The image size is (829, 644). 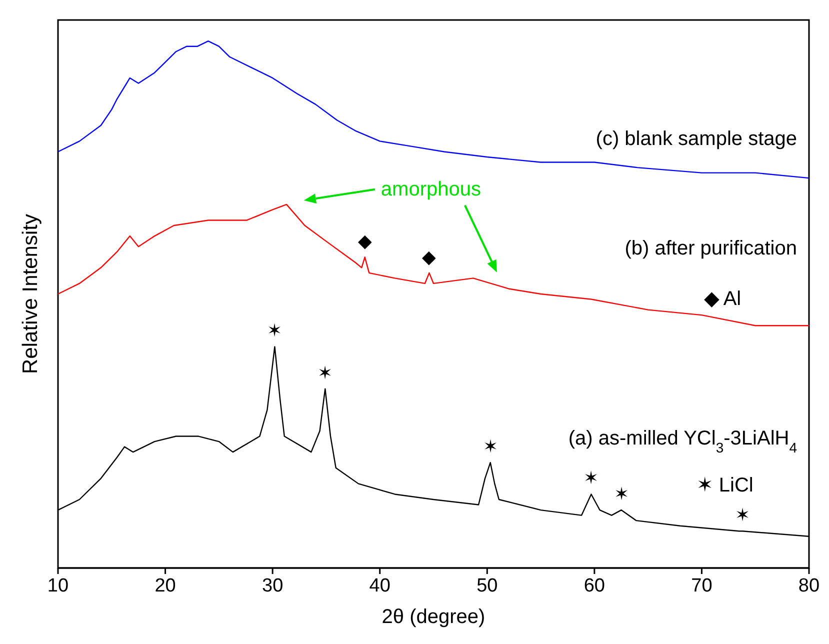 What do you see at coordinates (701, 585) in the screenshot?
I see `x-tick-label: 70` at bounding box center [701, 585].